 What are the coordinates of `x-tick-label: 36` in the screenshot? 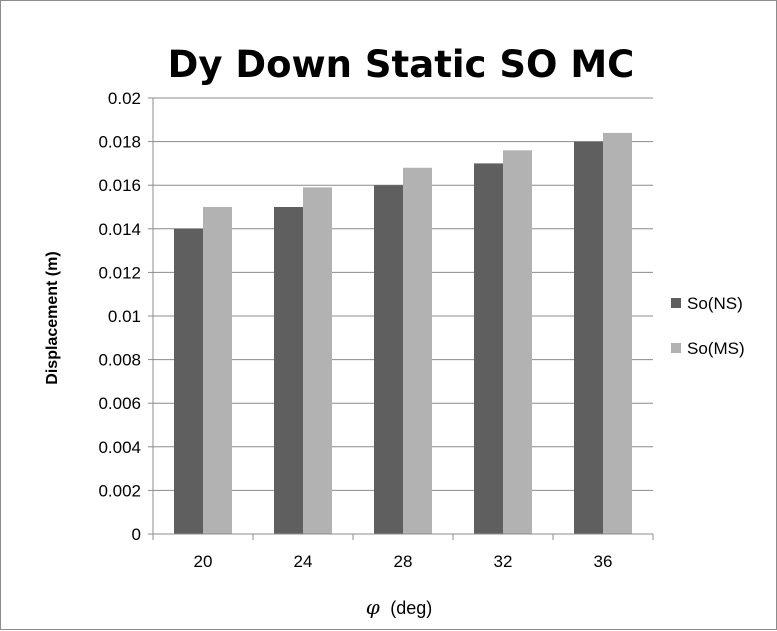 It's located at (603, 561).